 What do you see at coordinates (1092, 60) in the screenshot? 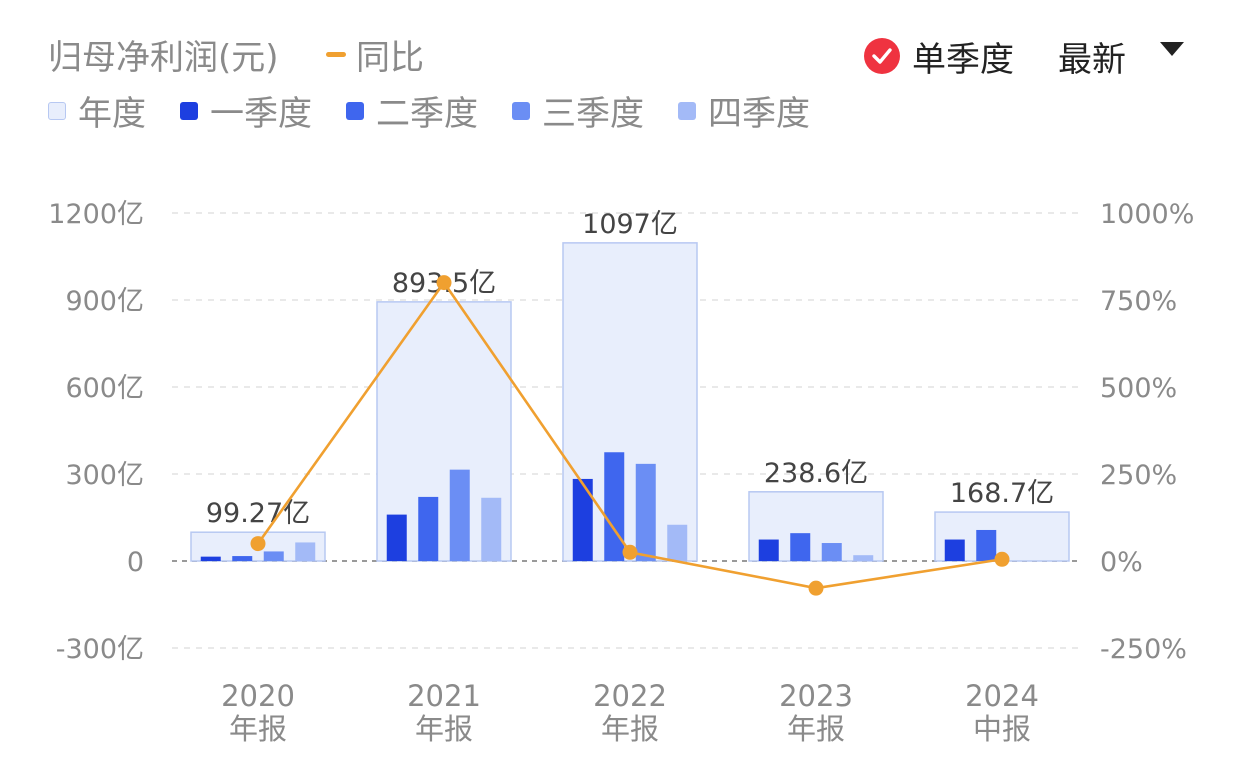
I see `period-dropdown: 最新` at bounding box center [1092, 60].